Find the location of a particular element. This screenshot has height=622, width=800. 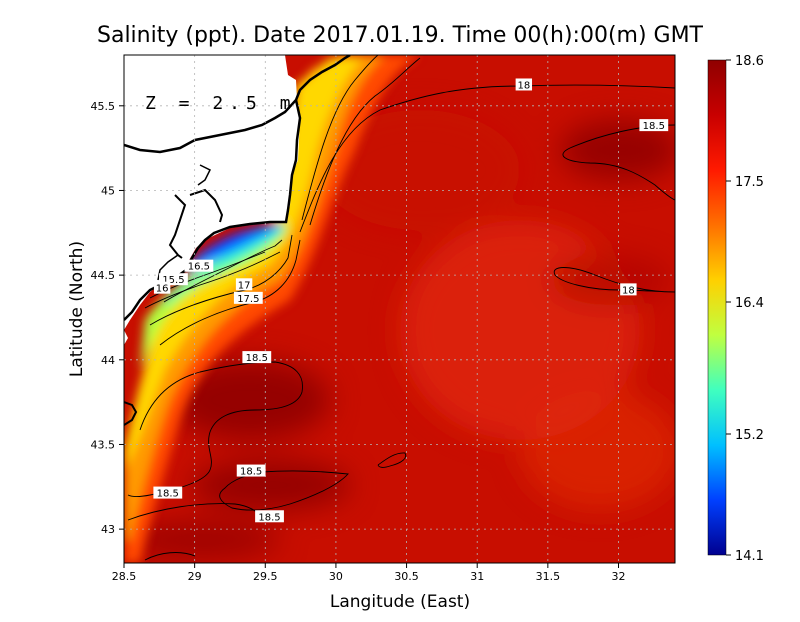

y-axis-label: Latitude (North) is located at coordinates (77, 309).